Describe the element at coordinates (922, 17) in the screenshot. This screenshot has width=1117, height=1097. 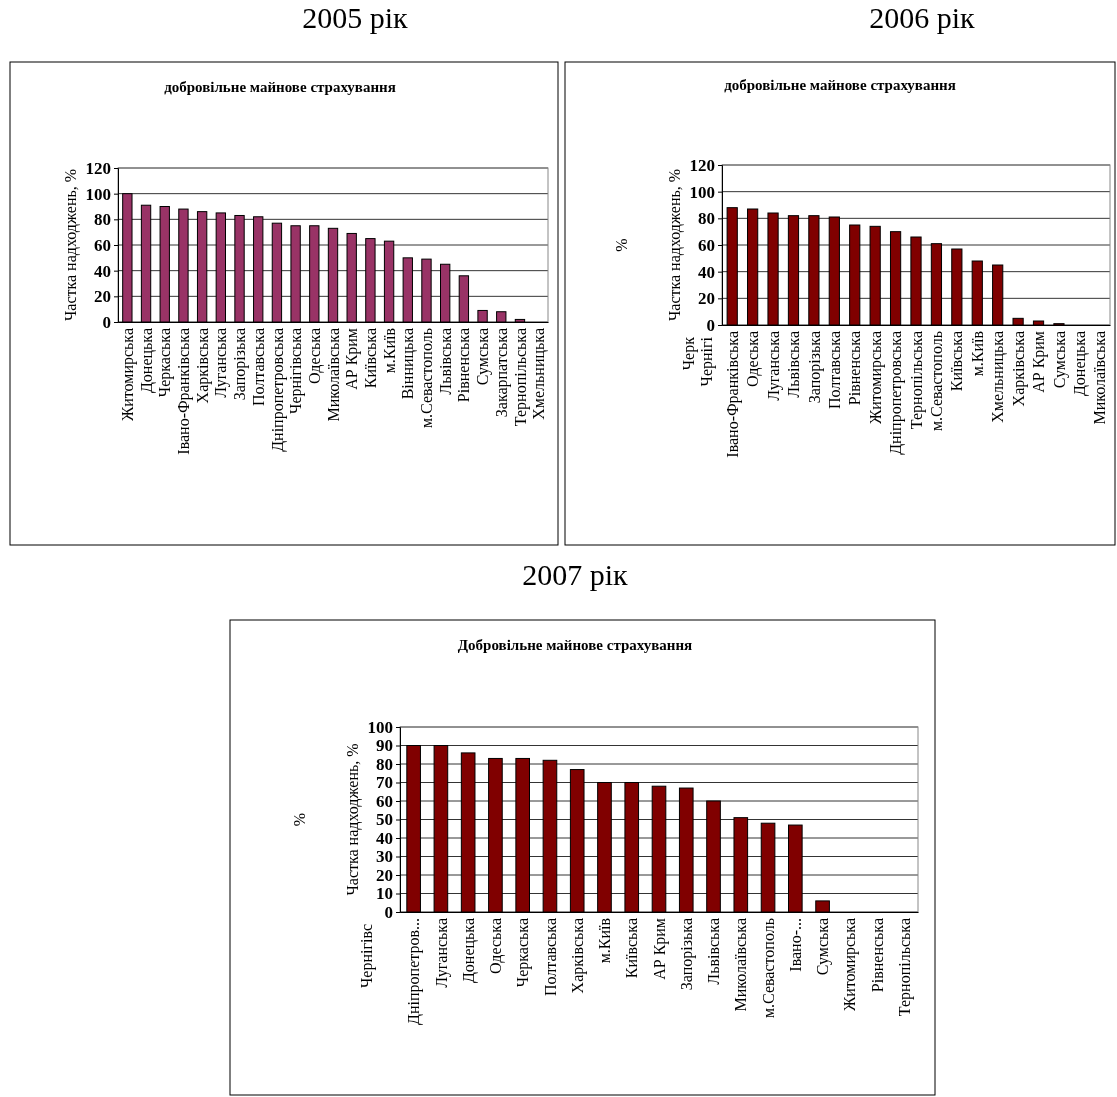
I see `chart-title: 2006 рік` at that location.